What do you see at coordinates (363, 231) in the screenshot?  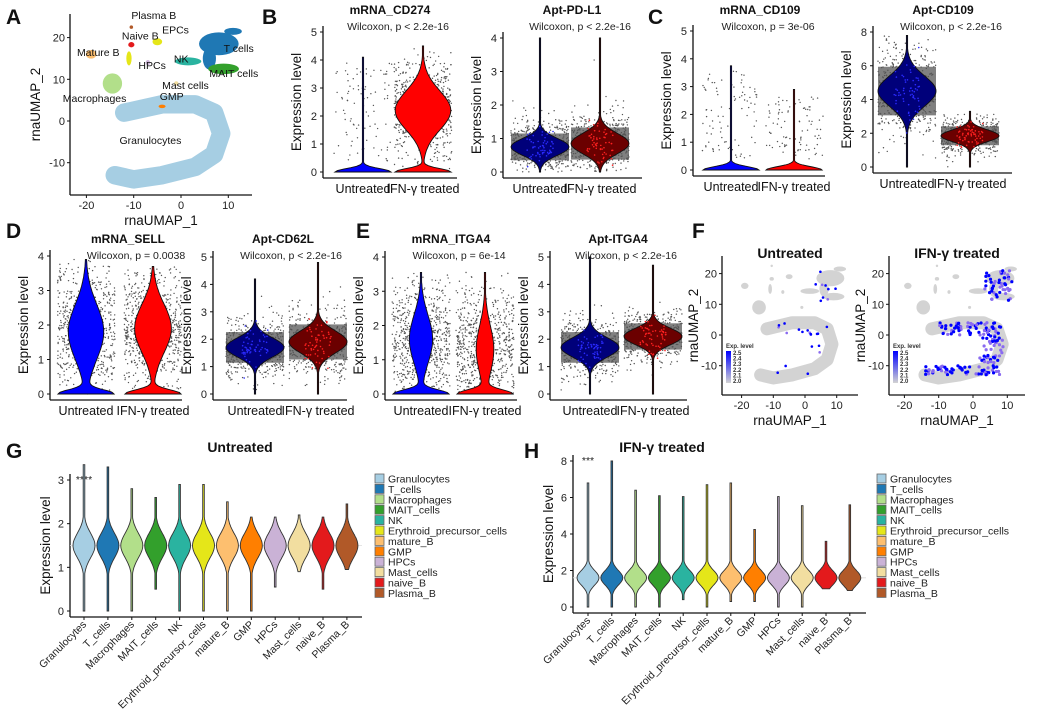 I see `panel-label: E` at bounding box center [363, 231].